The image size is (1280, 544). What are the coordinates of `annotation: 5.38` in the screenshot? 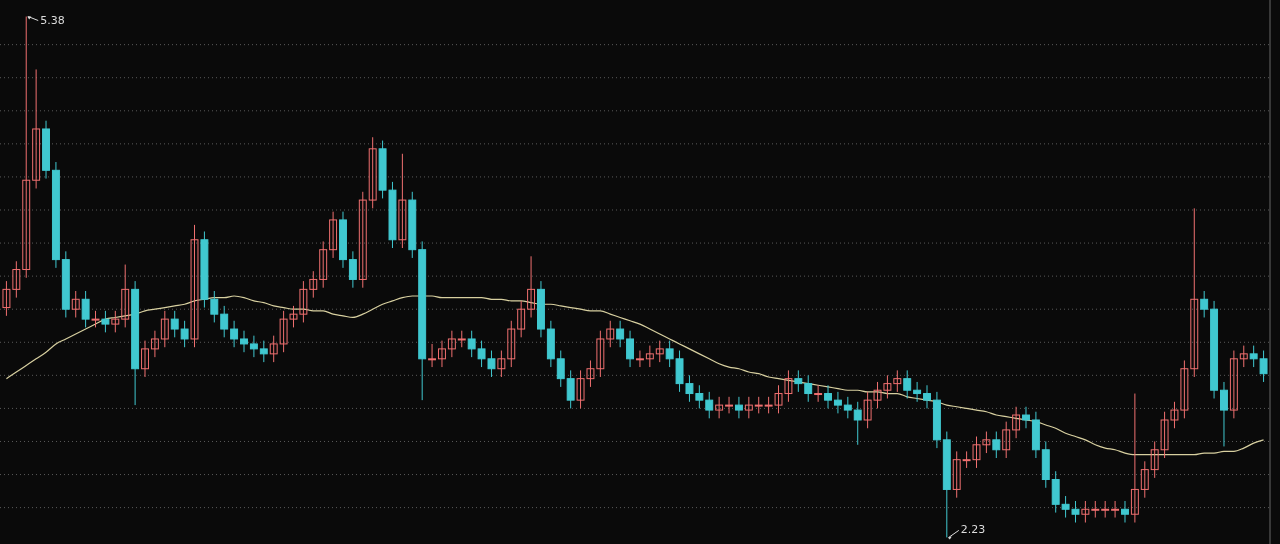 It's located at (52, 20).